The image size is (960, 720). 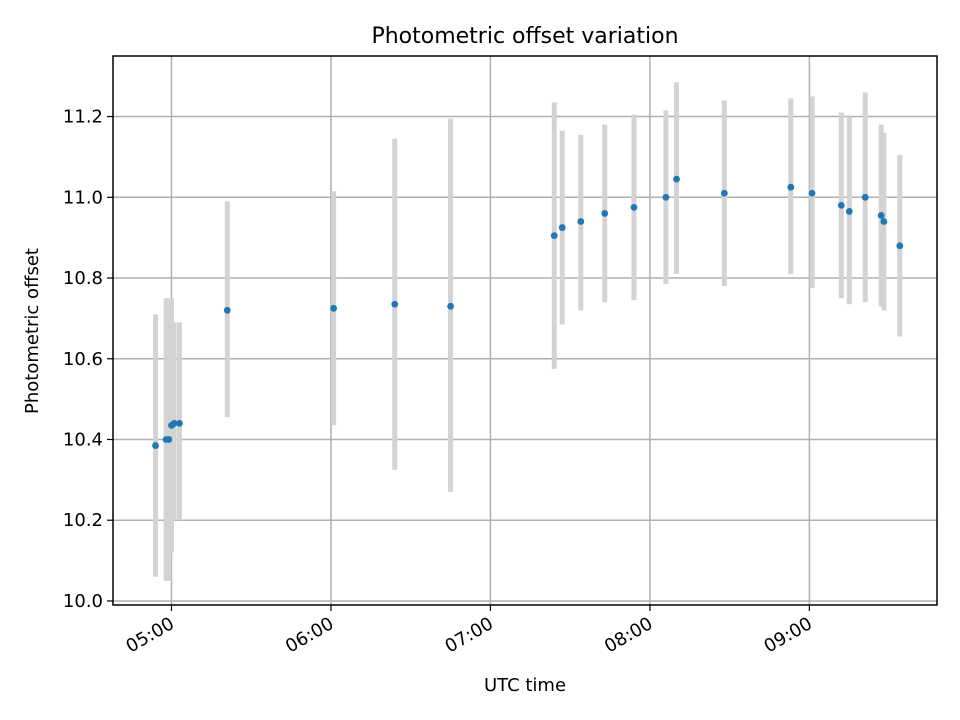 I want to click on chart-title: Photometric offset variation, so click(x=524, y=36).